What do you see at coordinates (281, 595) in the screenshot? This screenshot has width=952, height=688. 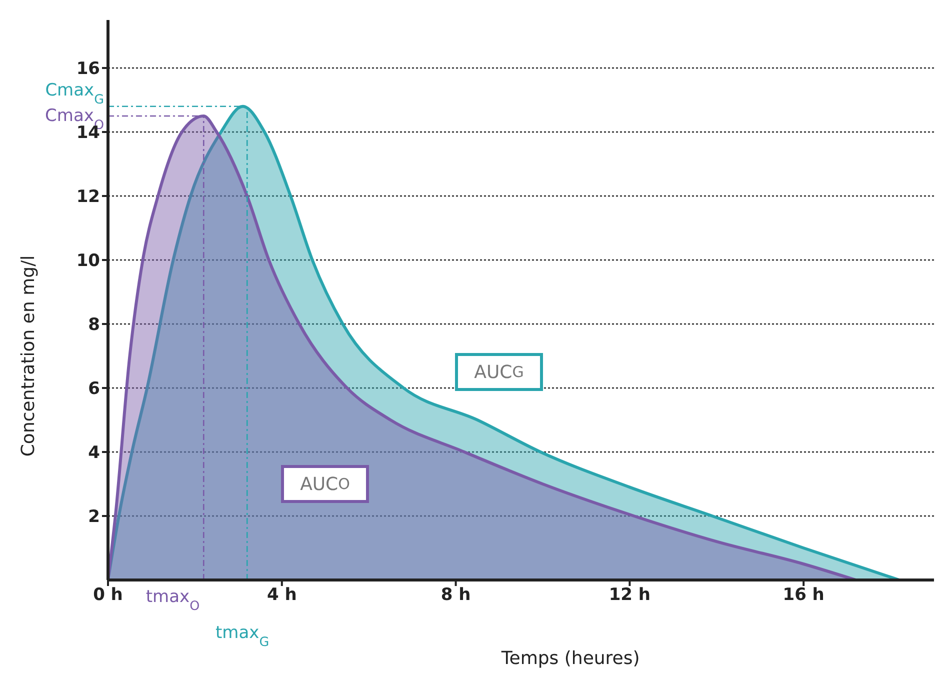 I see `x-tick-label: 4 h` at bounding box center [281, 595].